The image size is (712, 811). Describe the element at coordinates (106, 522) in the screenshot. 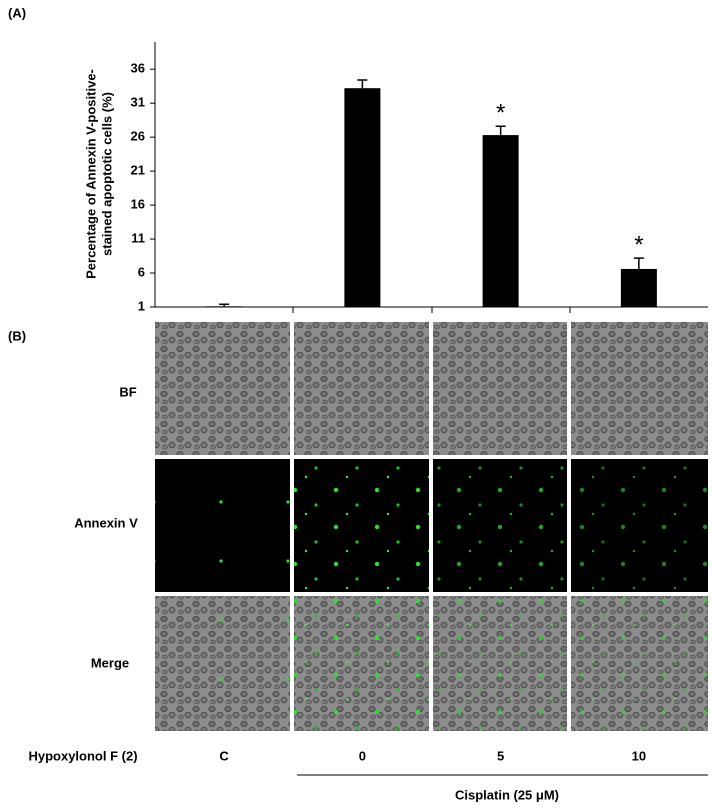

I see `row-label: Annexin V` at that location.